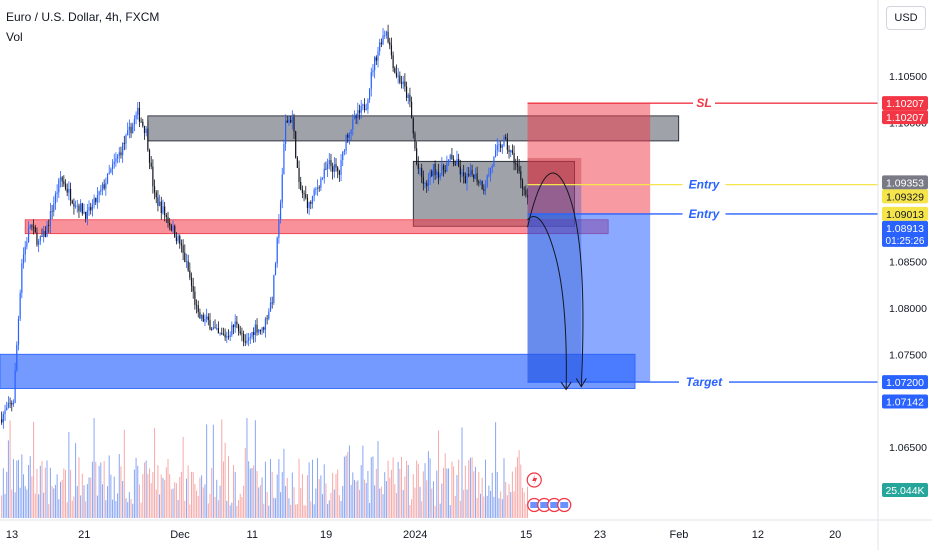 This screenshot has height=550, width=932. I want to click on price-tag-text-0: 1.10207, so click(905, 104).